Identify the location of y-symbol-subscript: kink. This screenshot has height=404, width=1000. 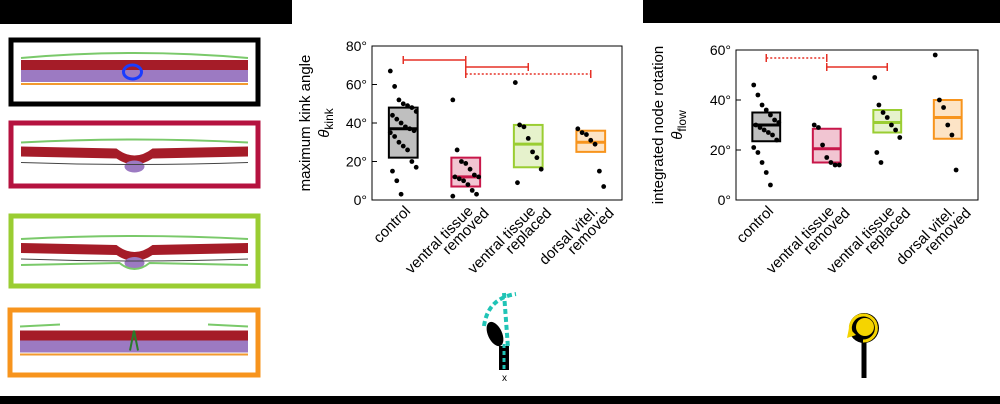
(329, 118).